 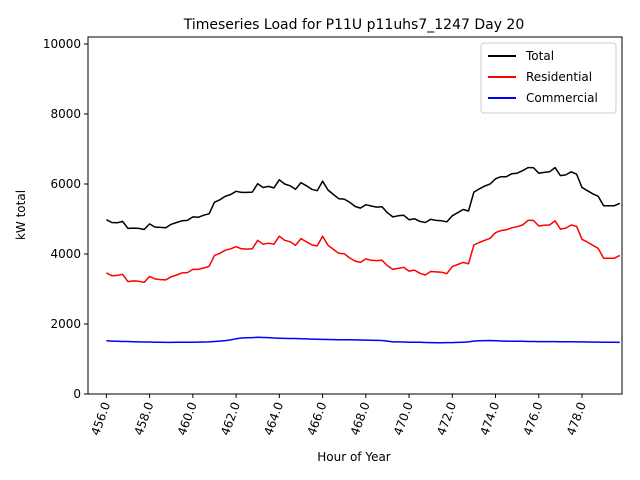 I want to click on y-tick-label: 6000, so click(x=65, y=184).